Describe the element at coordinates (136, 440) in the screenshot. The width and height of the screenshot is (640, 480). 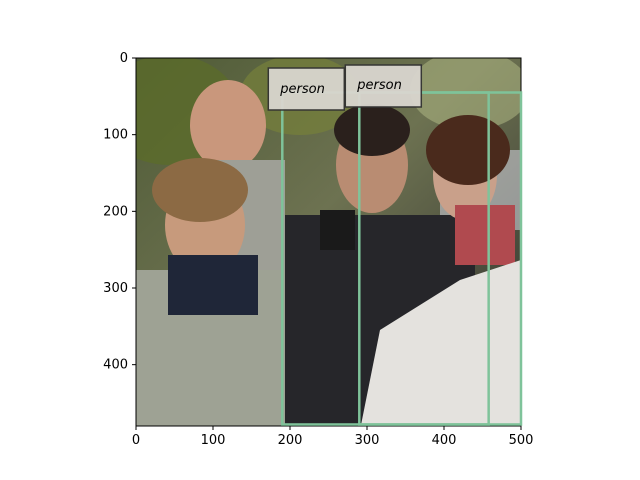
I see `x-tick-label: 0` at that location.